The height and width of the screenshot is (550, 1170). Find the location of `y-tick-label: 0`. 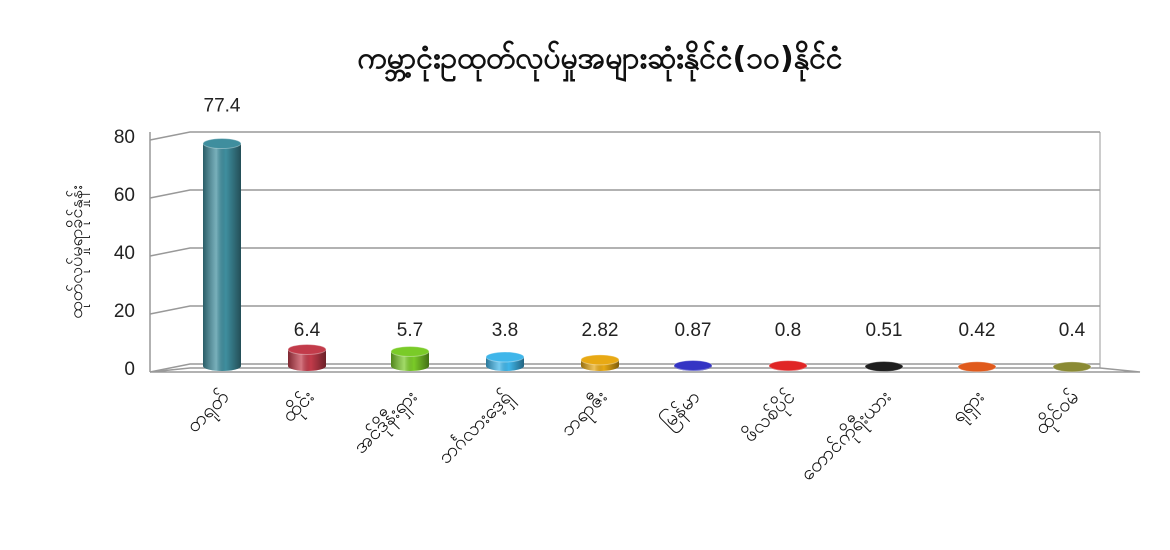

y-tick-label: 0 is located at coordinates (129, 369).